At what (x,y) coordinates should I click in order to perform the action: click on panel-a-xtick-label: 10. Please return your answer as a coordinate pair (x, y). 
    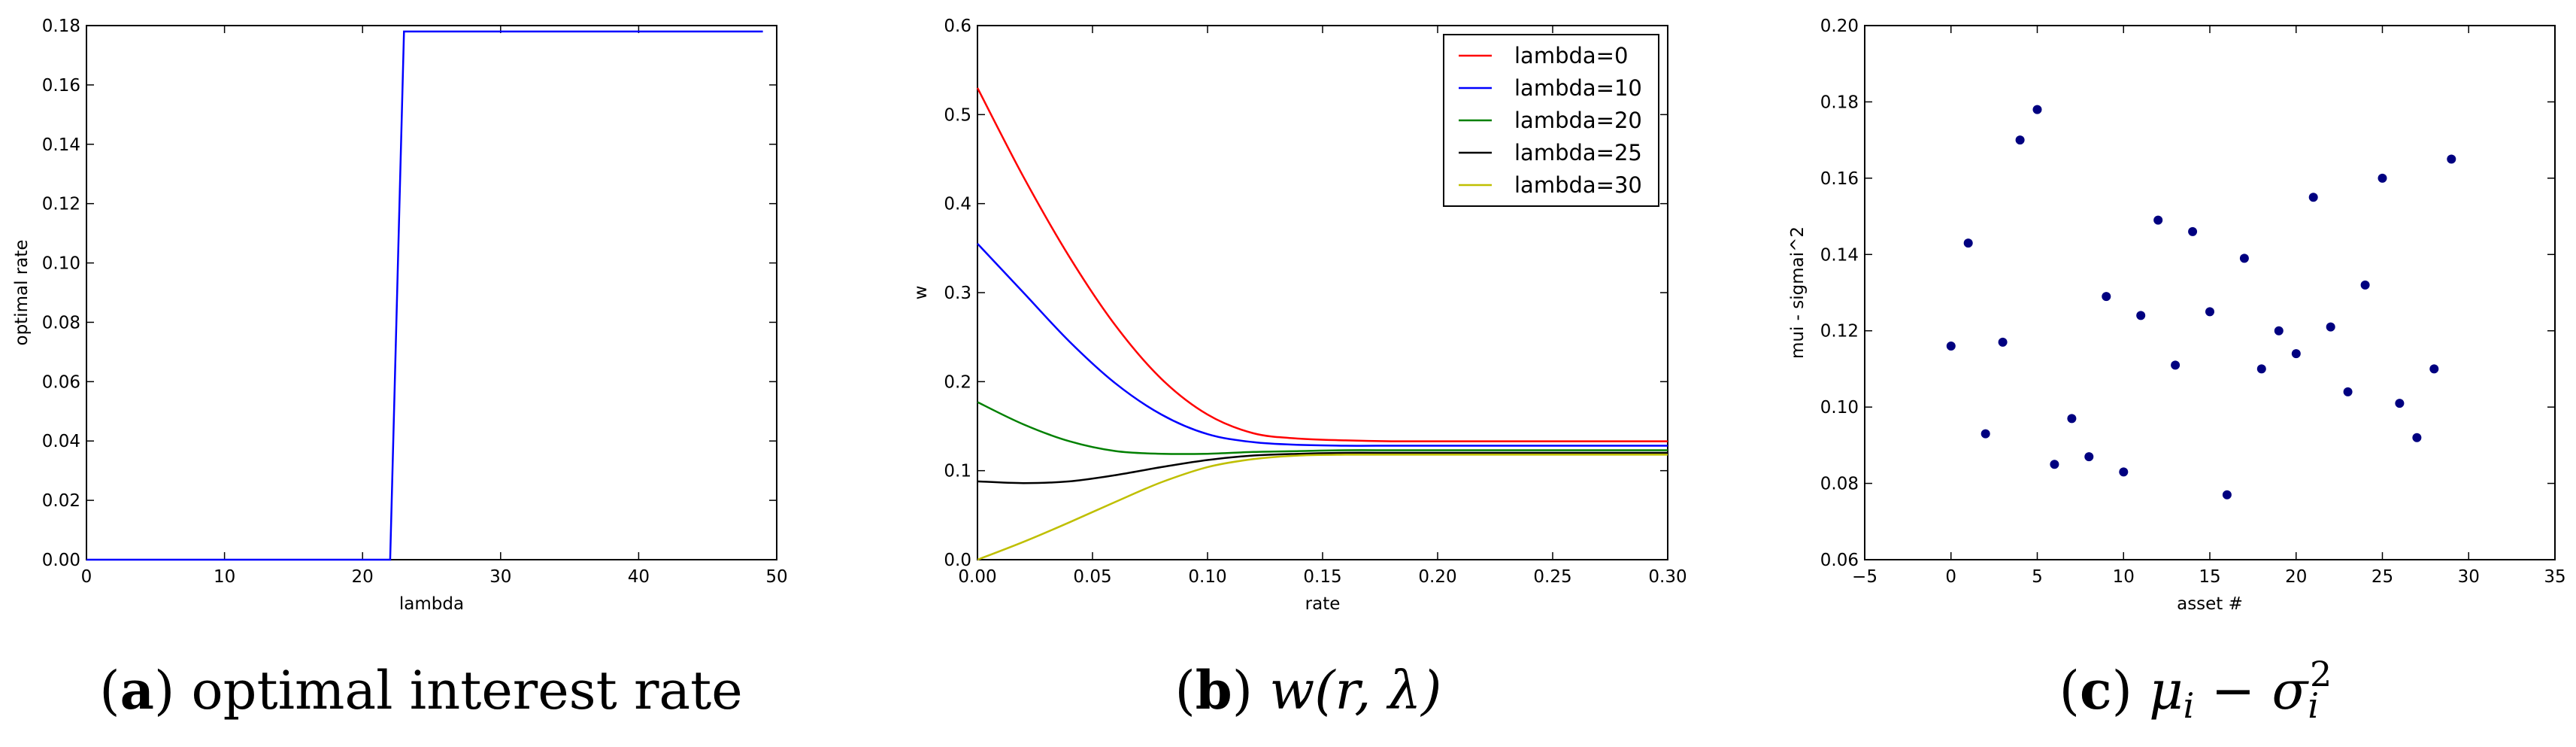
    Looking at the image, I should click on (224, 577).